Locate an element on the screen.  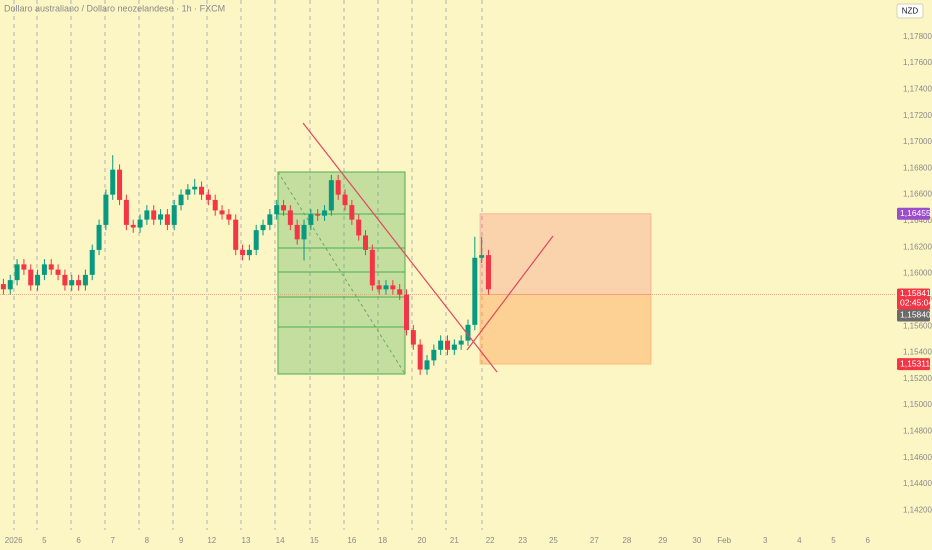
y-tick-label: 1,14200 is located at coordinates (917, 509).